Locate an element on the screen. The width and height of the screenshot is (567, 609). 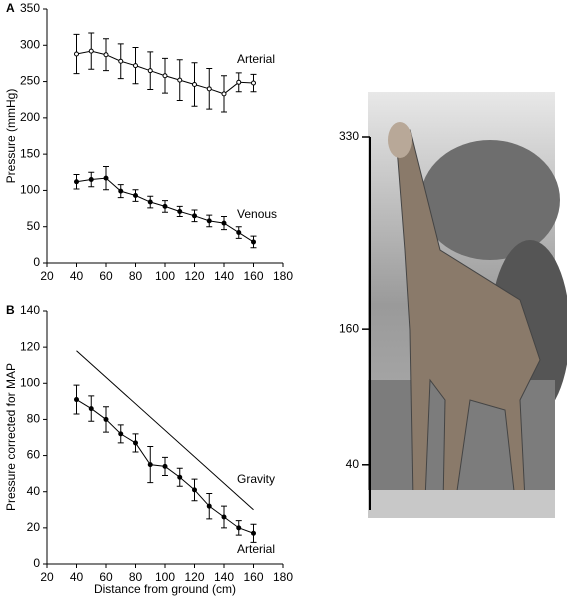
scale-tick-label: 160 is located at coordinates (349, 328).